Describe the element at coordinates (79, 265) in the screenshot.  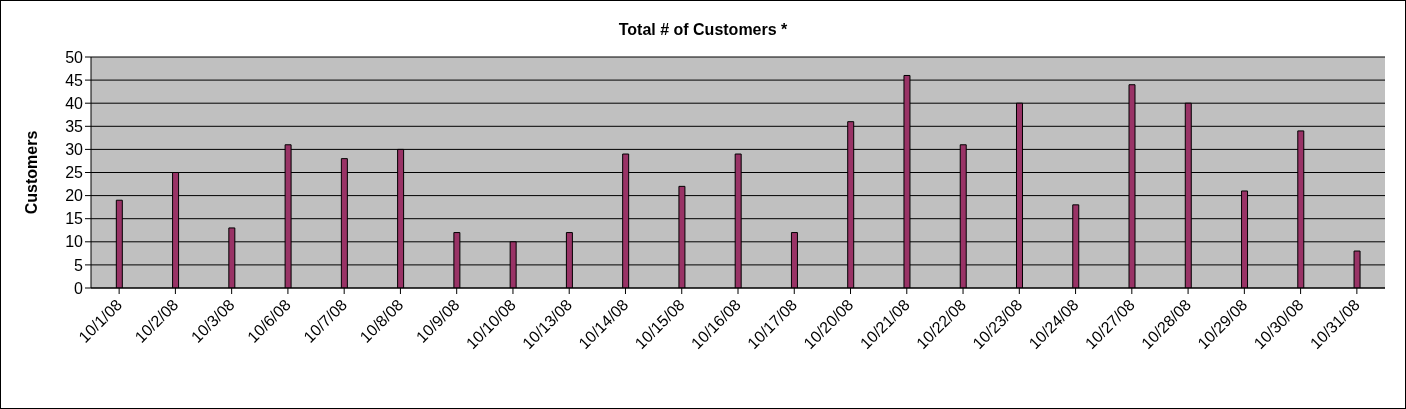
I see `y-tick-label: 5` at that location.